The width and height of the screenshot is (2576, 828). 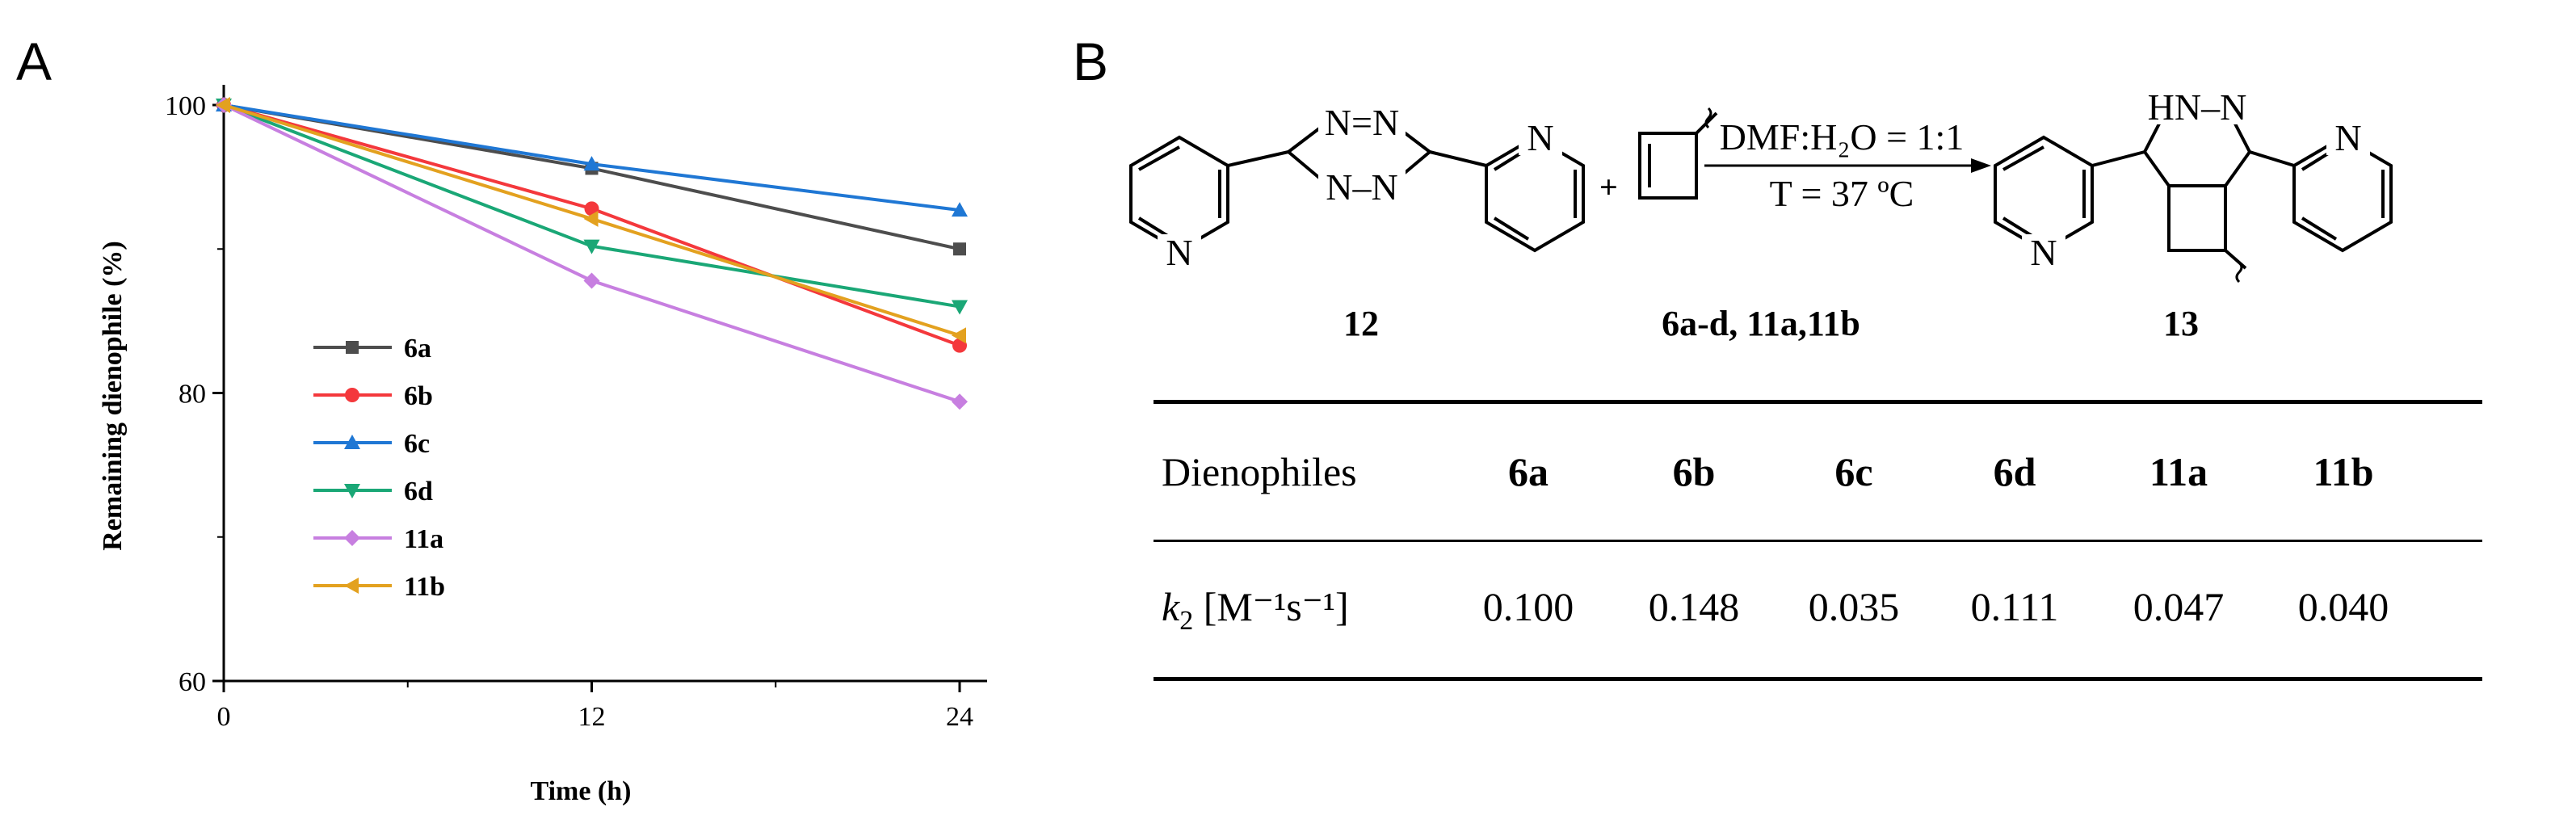 What do you see at coordinates (34, 62) in the screenshot?
I see `panel-a-letter: A` at bounding box center [34, 62].